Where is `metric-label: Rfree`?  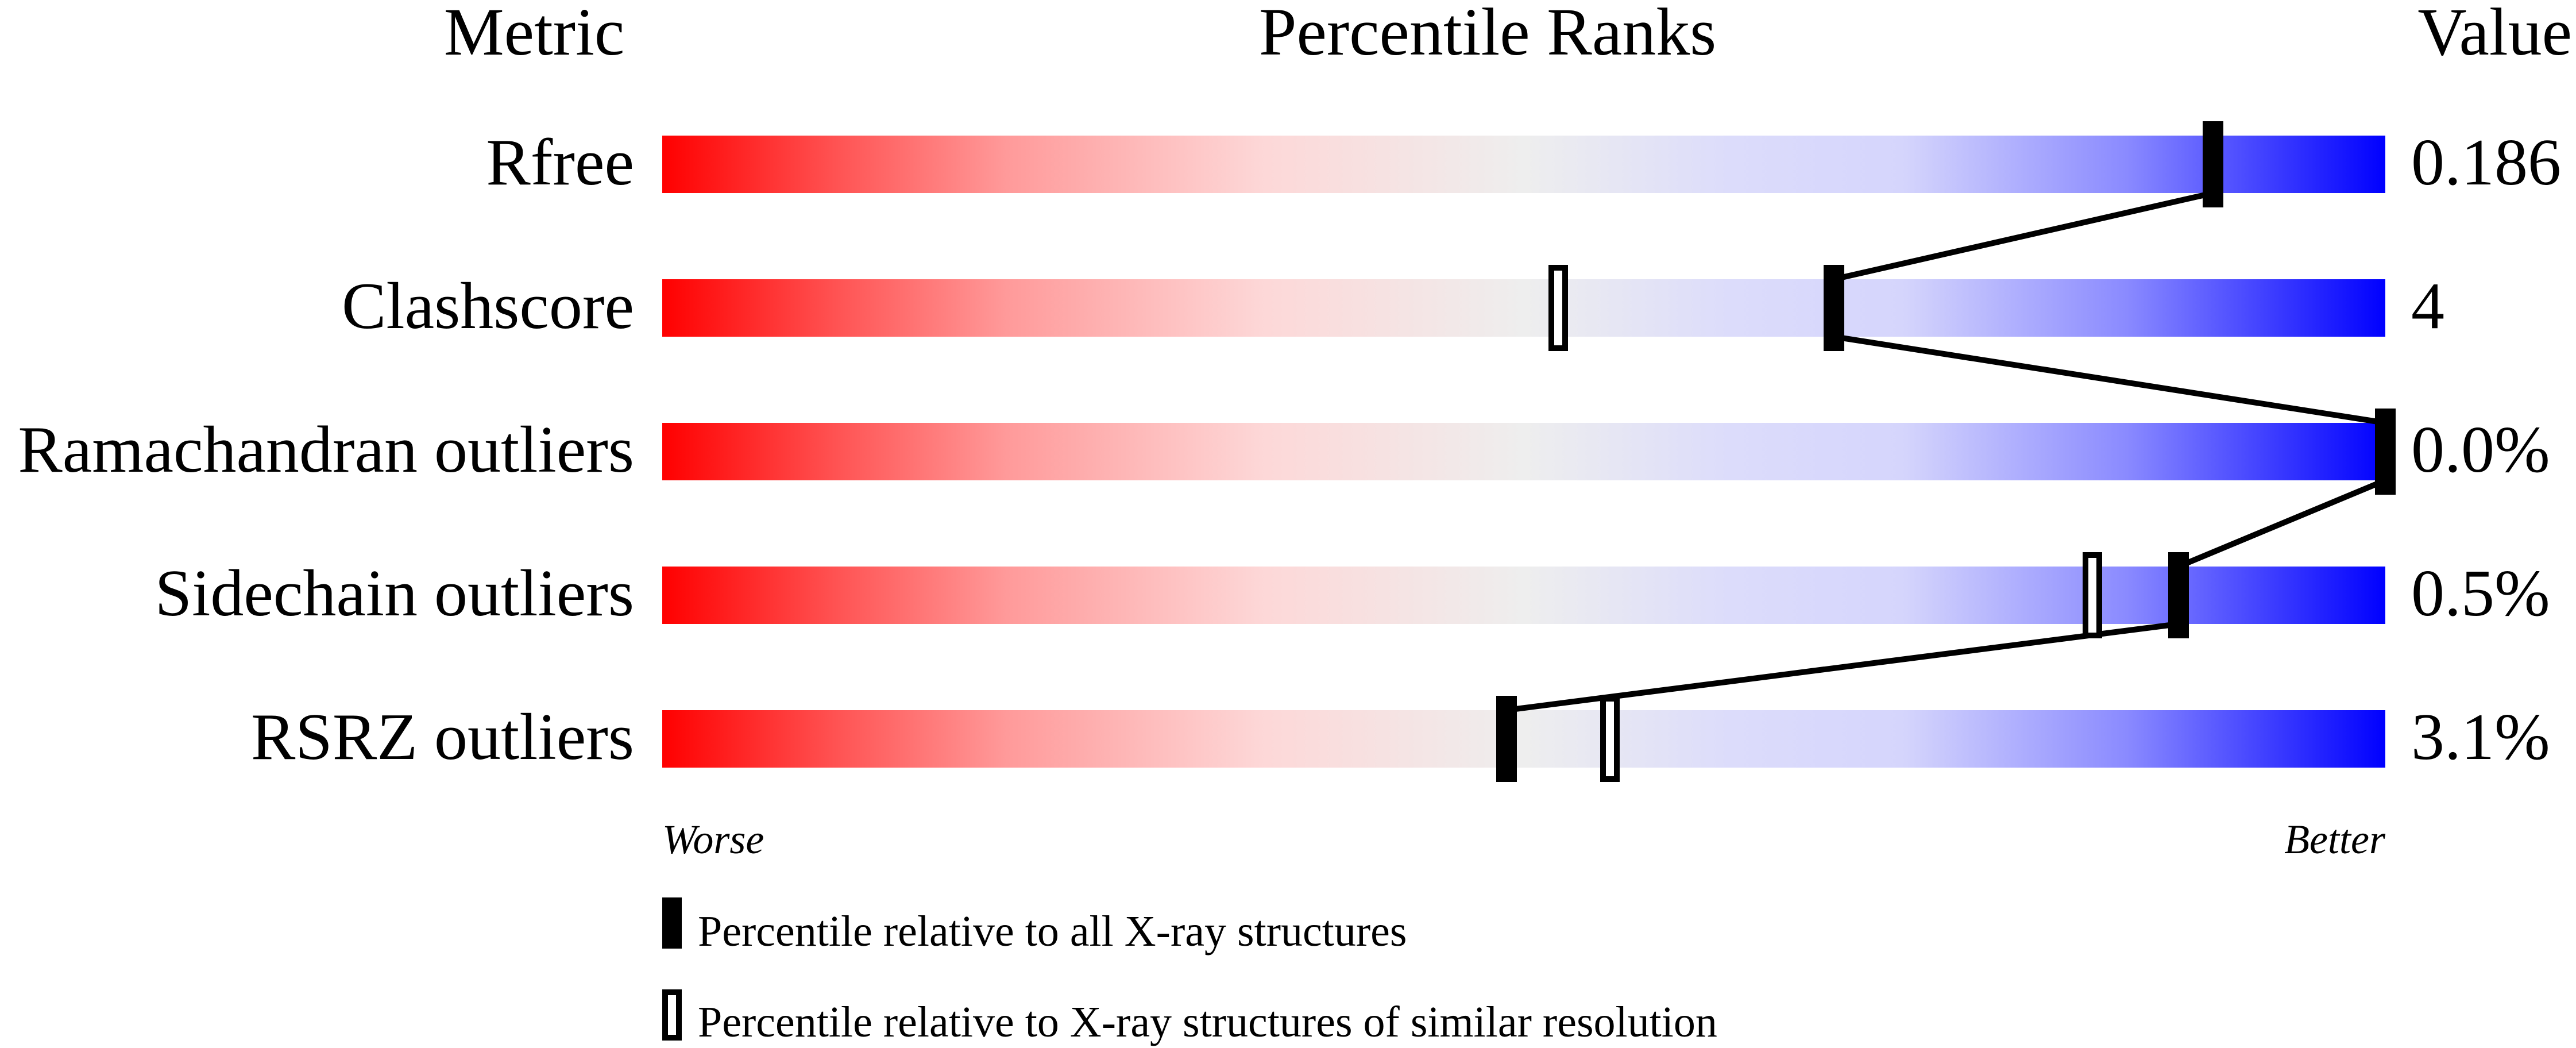
metric-label: Rfree is located at coordinates (560, 162).